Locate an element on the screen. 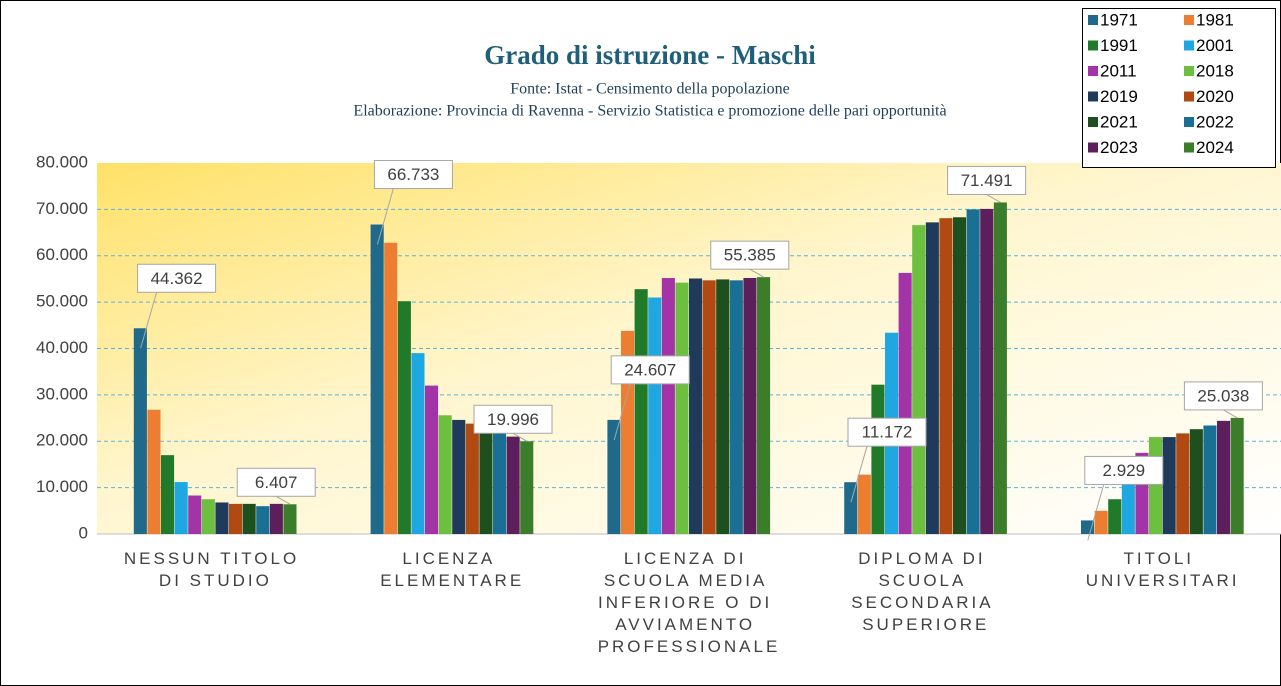 The image size is (1281, 686). legend-label: 2024 is located at coordinates (1215, 147).